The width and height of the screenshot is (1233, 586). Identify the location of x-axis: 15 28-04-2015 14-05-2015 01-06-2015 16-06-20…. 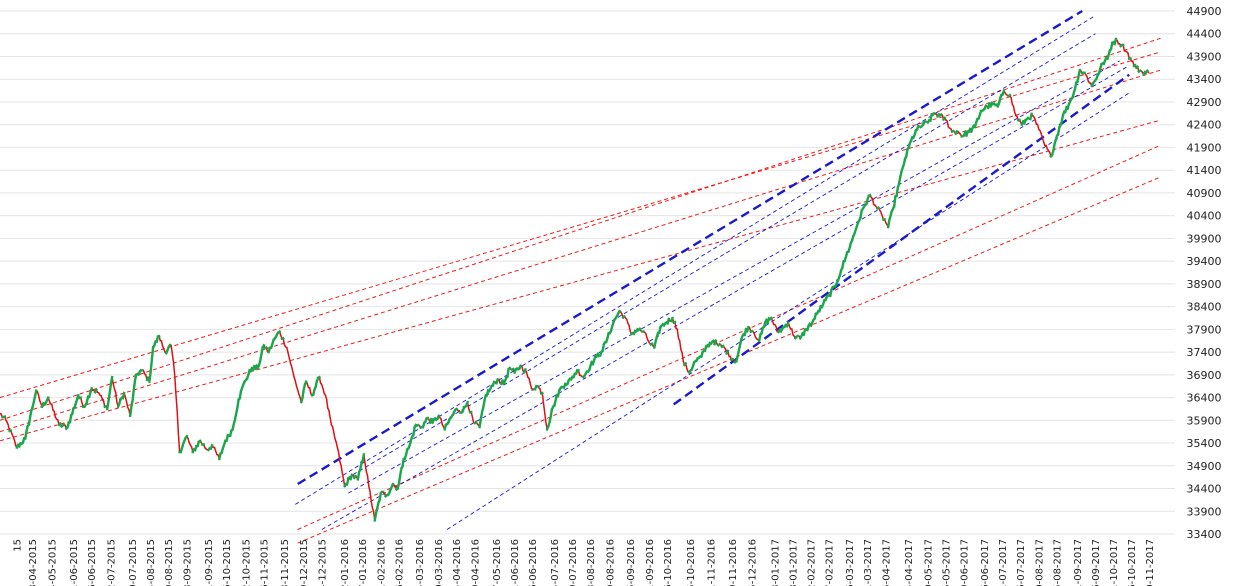
(584, 562).